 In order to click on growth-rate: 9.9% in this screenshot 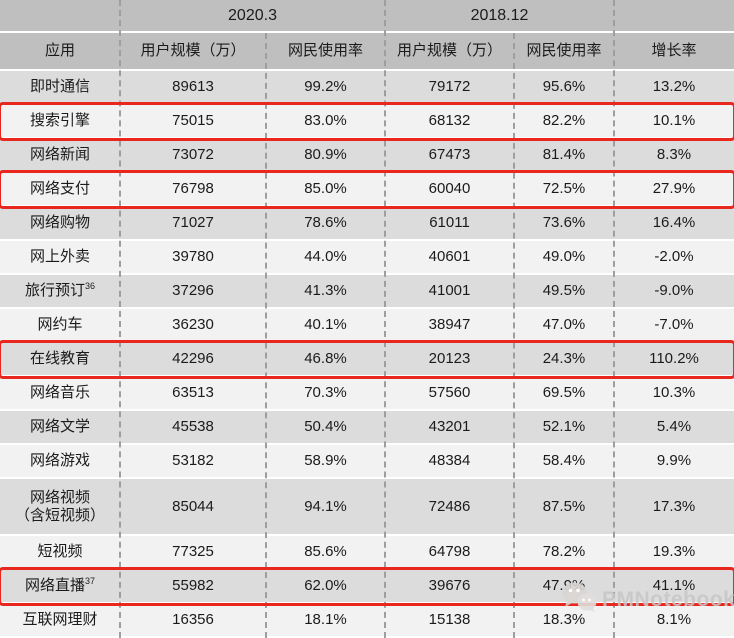, I will do `click(674, 460)`.